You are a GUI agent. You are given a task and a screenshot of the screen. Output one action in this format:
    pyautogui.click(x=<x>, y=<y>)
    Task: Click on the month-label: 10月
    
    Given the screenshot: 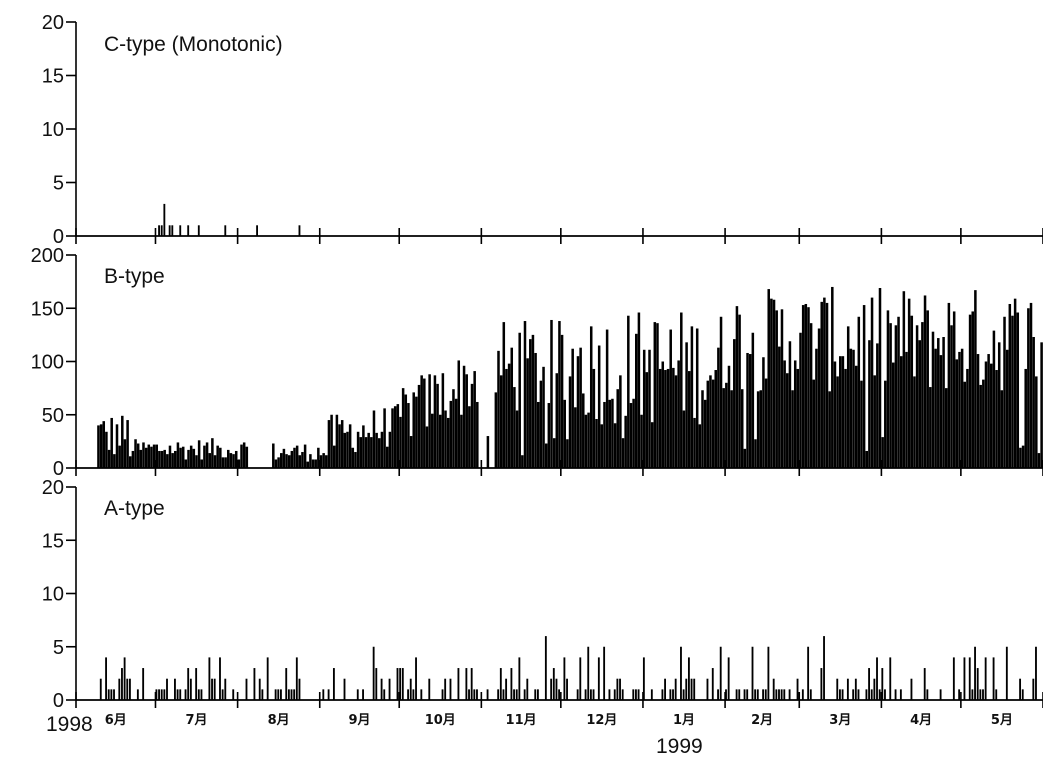 What is the action you would take?
    pyautogui.click(x=440, y=720)
    